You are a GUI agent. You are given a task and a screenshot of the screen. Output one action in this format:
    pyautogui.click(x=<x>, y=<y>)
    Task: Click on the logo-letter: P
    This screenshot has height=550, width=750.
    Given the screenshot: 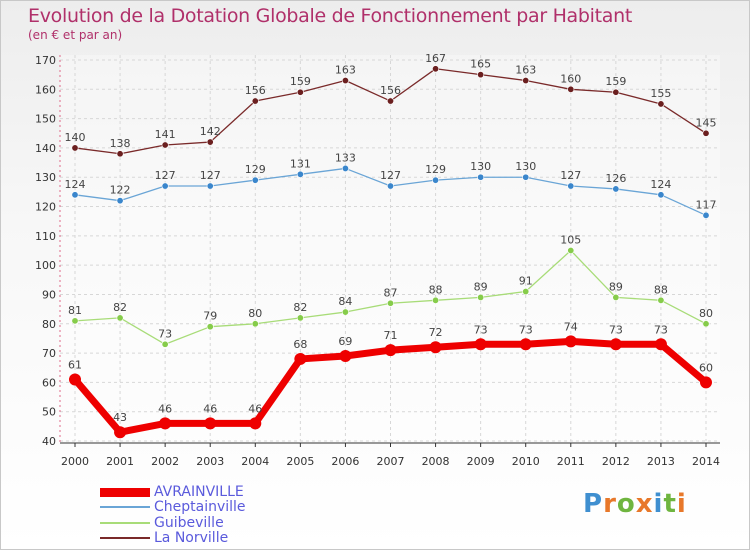 What is the action you would take?
    pyautogui.click(x=593, y=504)
    